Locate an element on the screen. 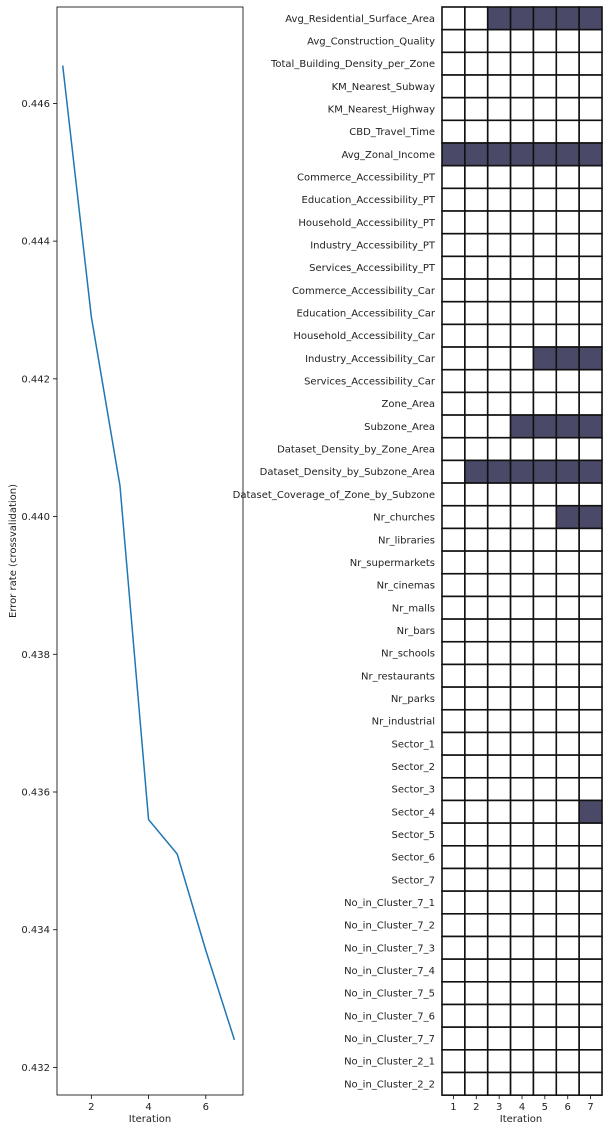 The height and width of the screenshot is (1132, 608). heatmap-row-label: No_in_Cluster_7_2 is located at coordinates (389, 926).